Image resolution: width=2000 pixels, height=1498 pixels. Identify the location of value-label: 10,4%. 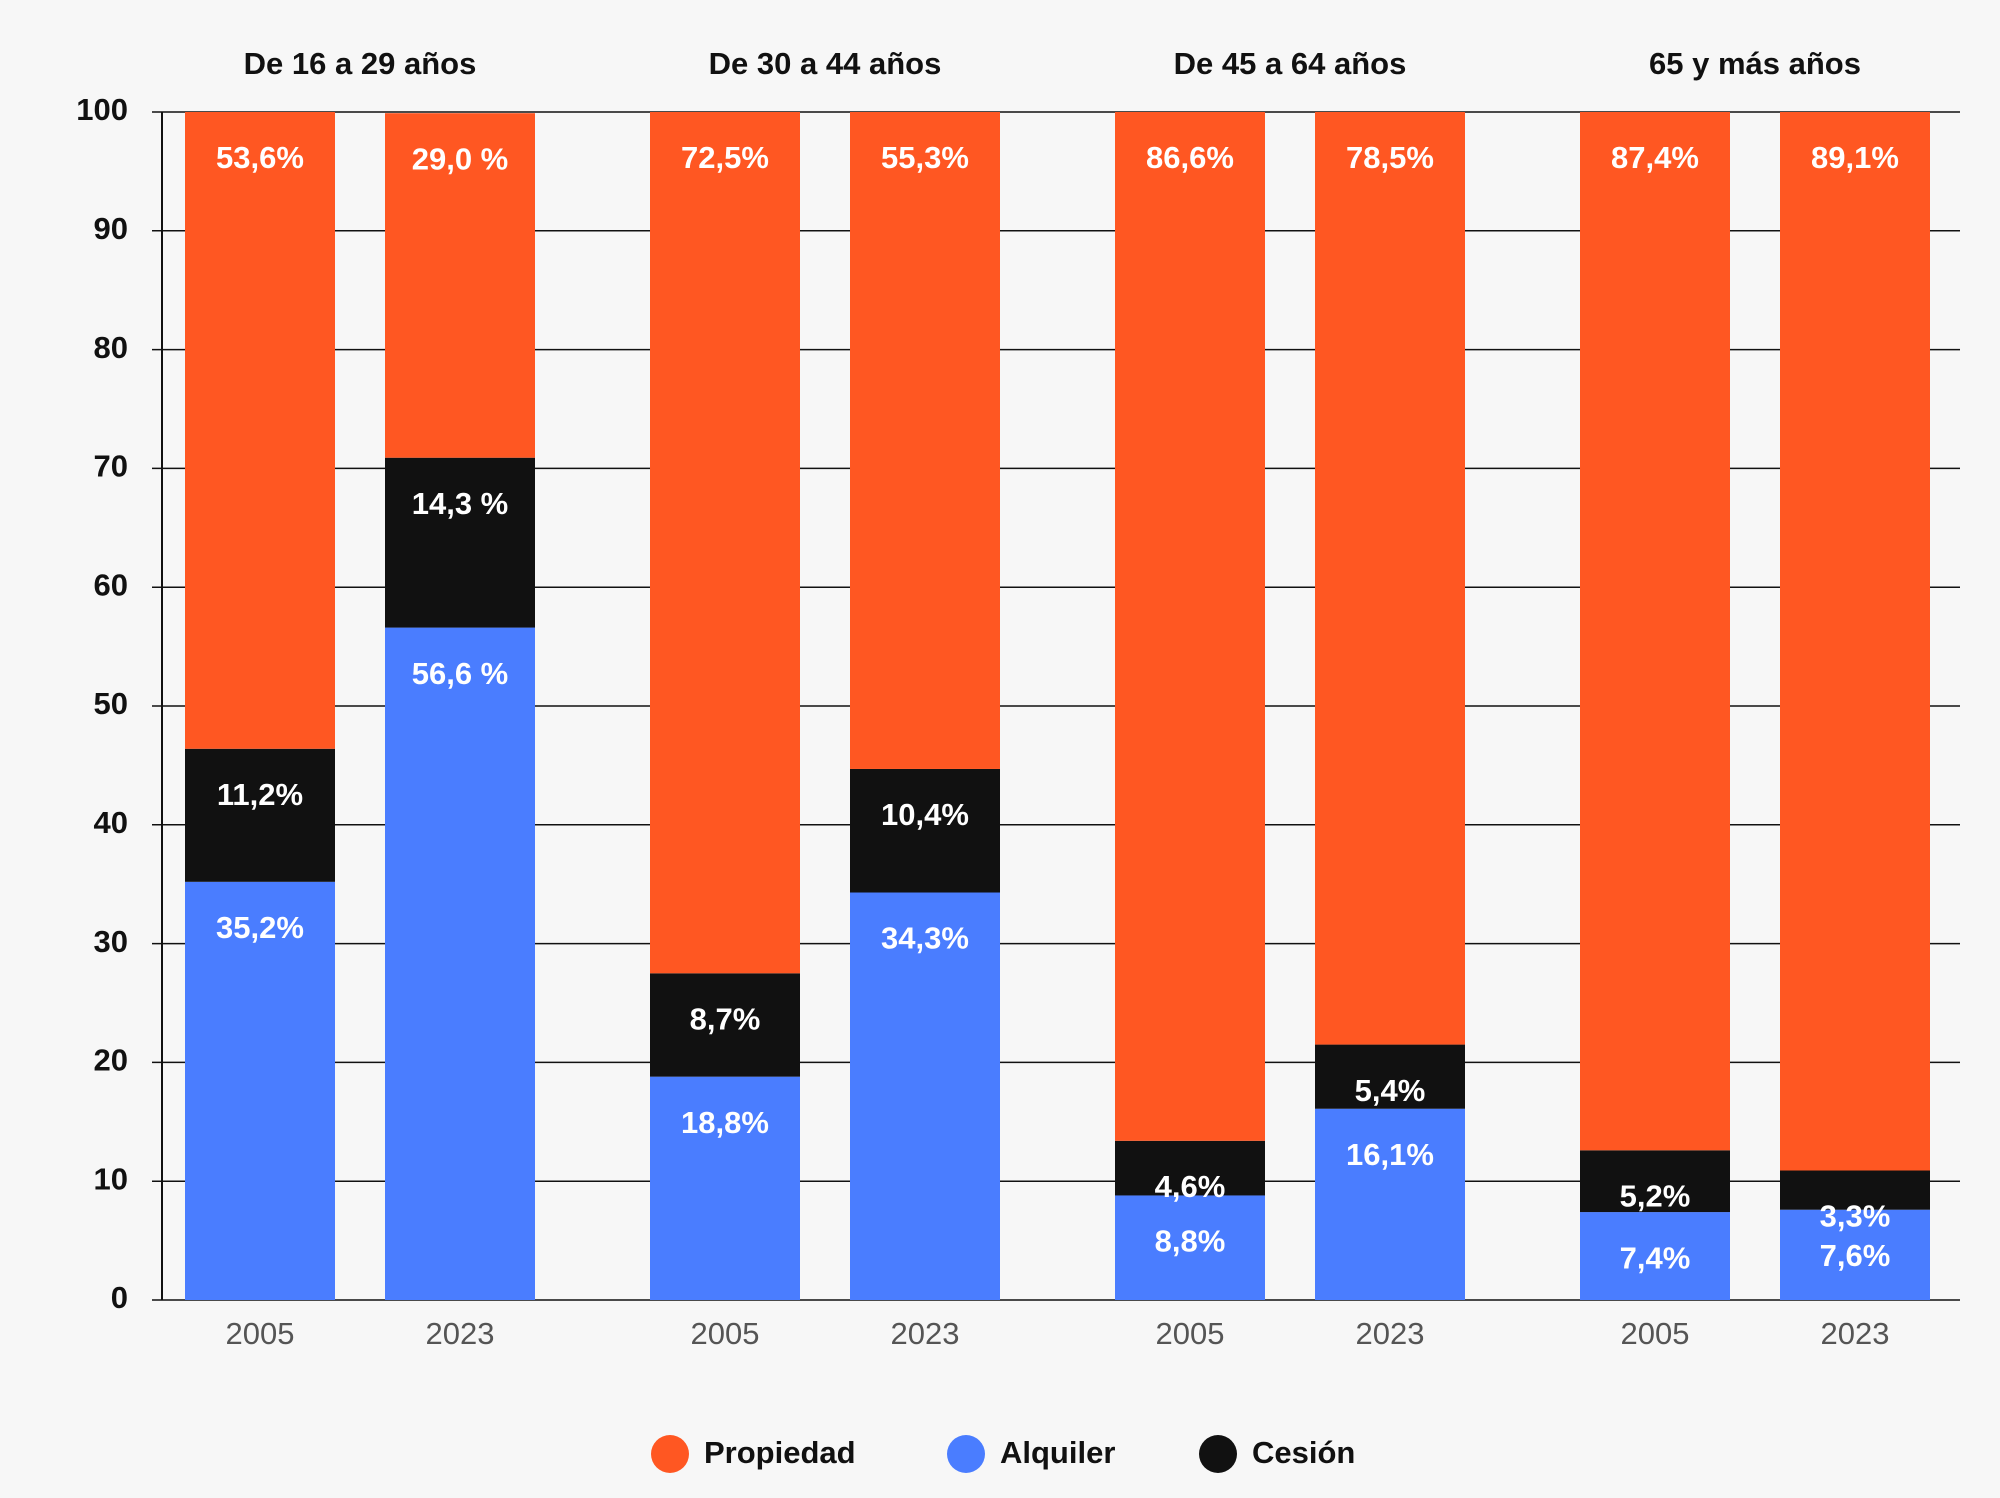
(925, 814).